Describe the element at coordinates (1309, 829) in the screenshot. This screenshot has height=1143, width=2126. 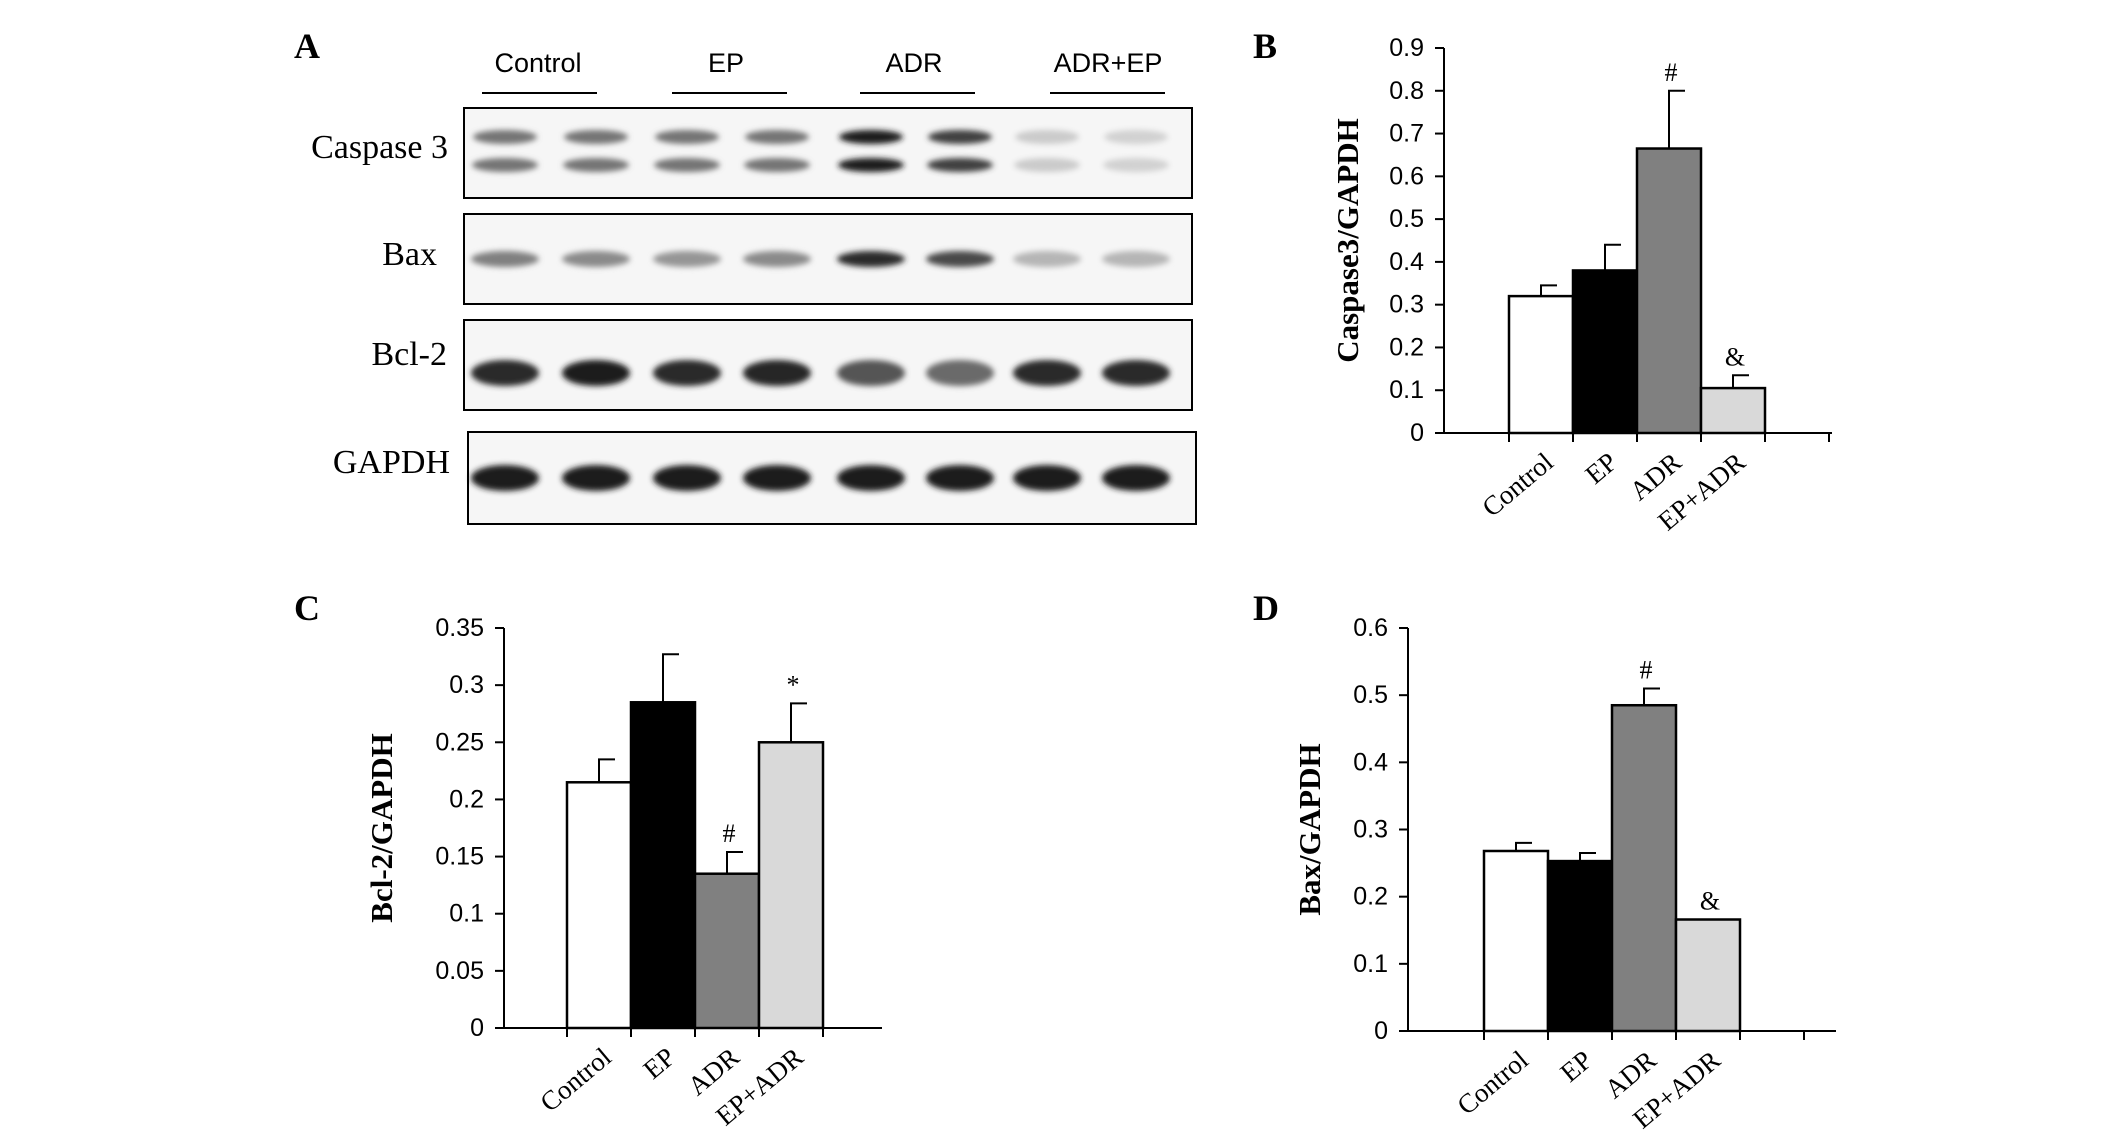
I see `y-axis-label: Bax/GAPDH` at that location.